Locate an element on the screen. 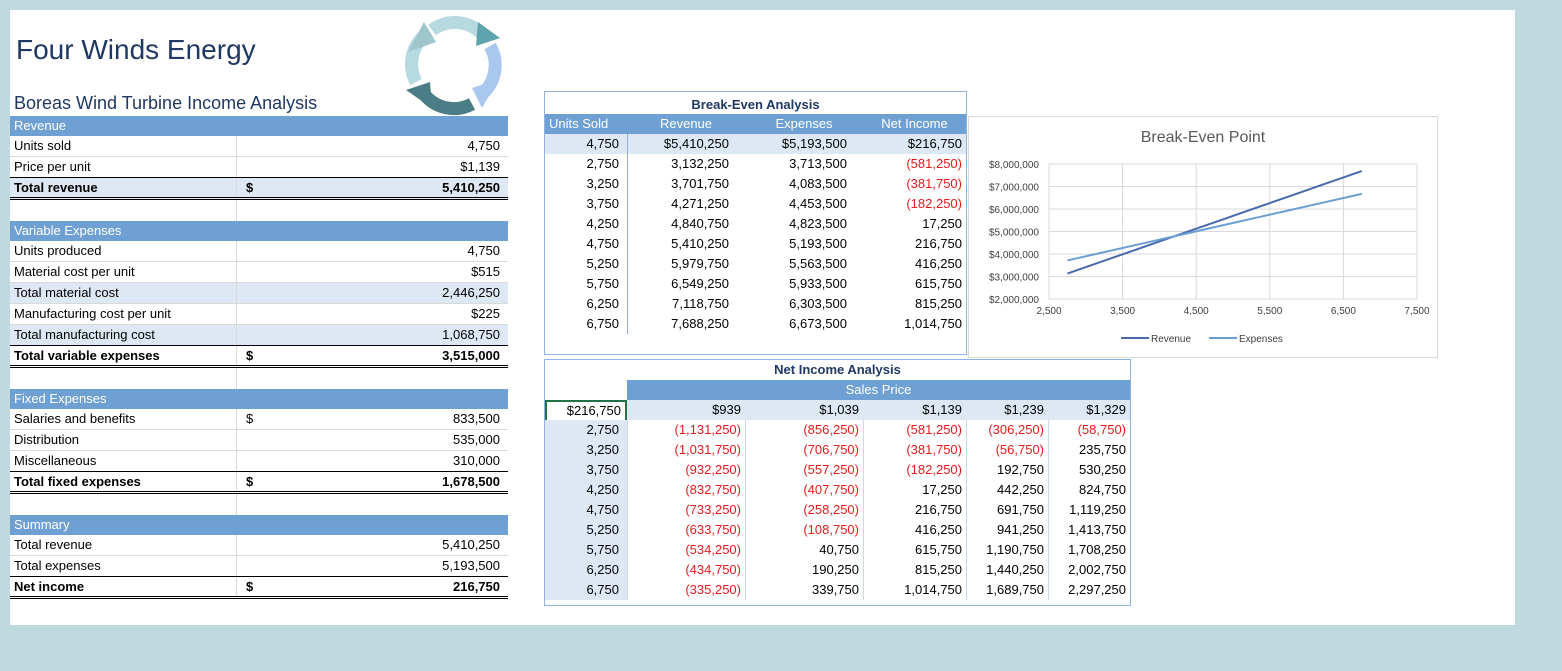  break-even-cell: 416,250 is located at coordinates (938, 263).